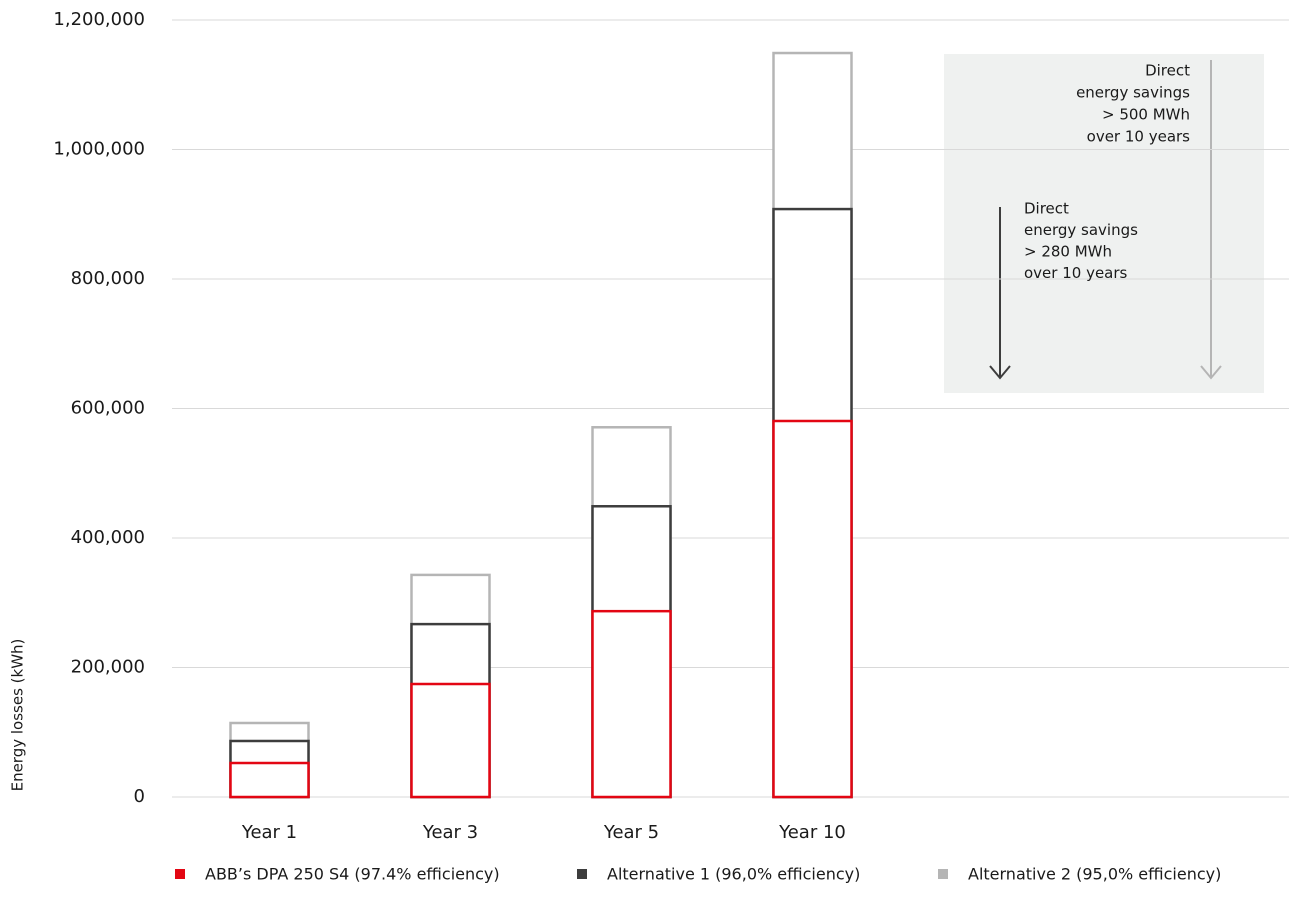 The width and height of the screenshot is (1289, 910). I want to click on legend-label: Alternative 1 (96,0% efficiency), so click(733, 874).